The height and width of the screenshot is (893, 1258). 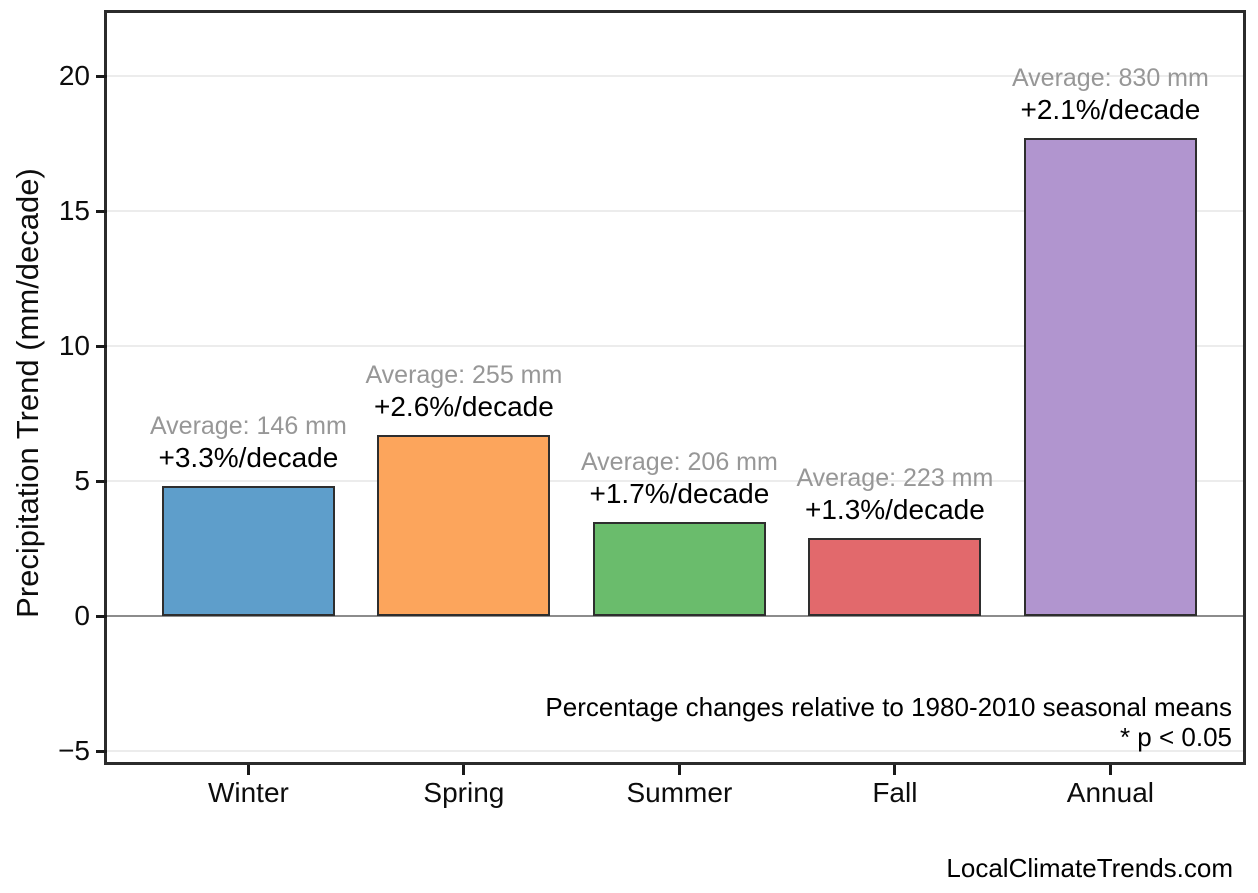 I want to click on bar-winter, so click(x=248, y=551).